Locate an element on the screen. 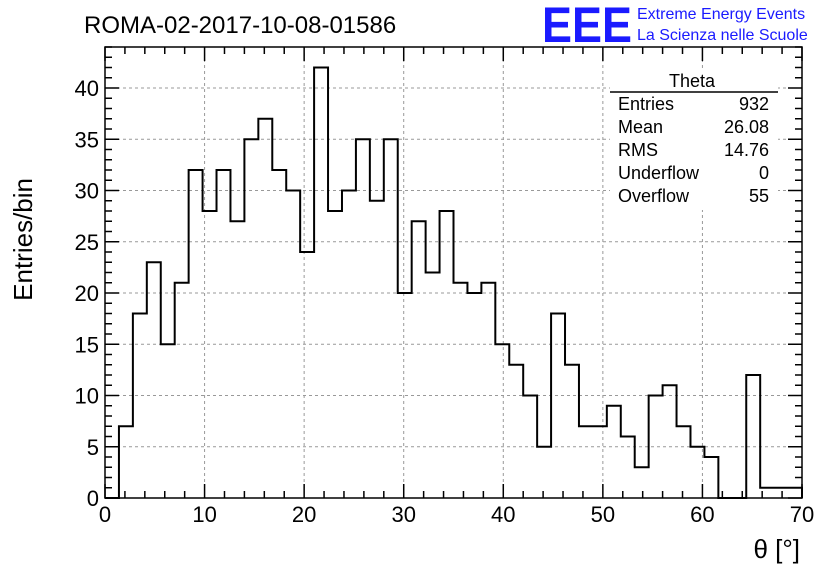 This screenshot has width=836, height=572. x-tick-label: 10 is located at coordinates (204, 514).